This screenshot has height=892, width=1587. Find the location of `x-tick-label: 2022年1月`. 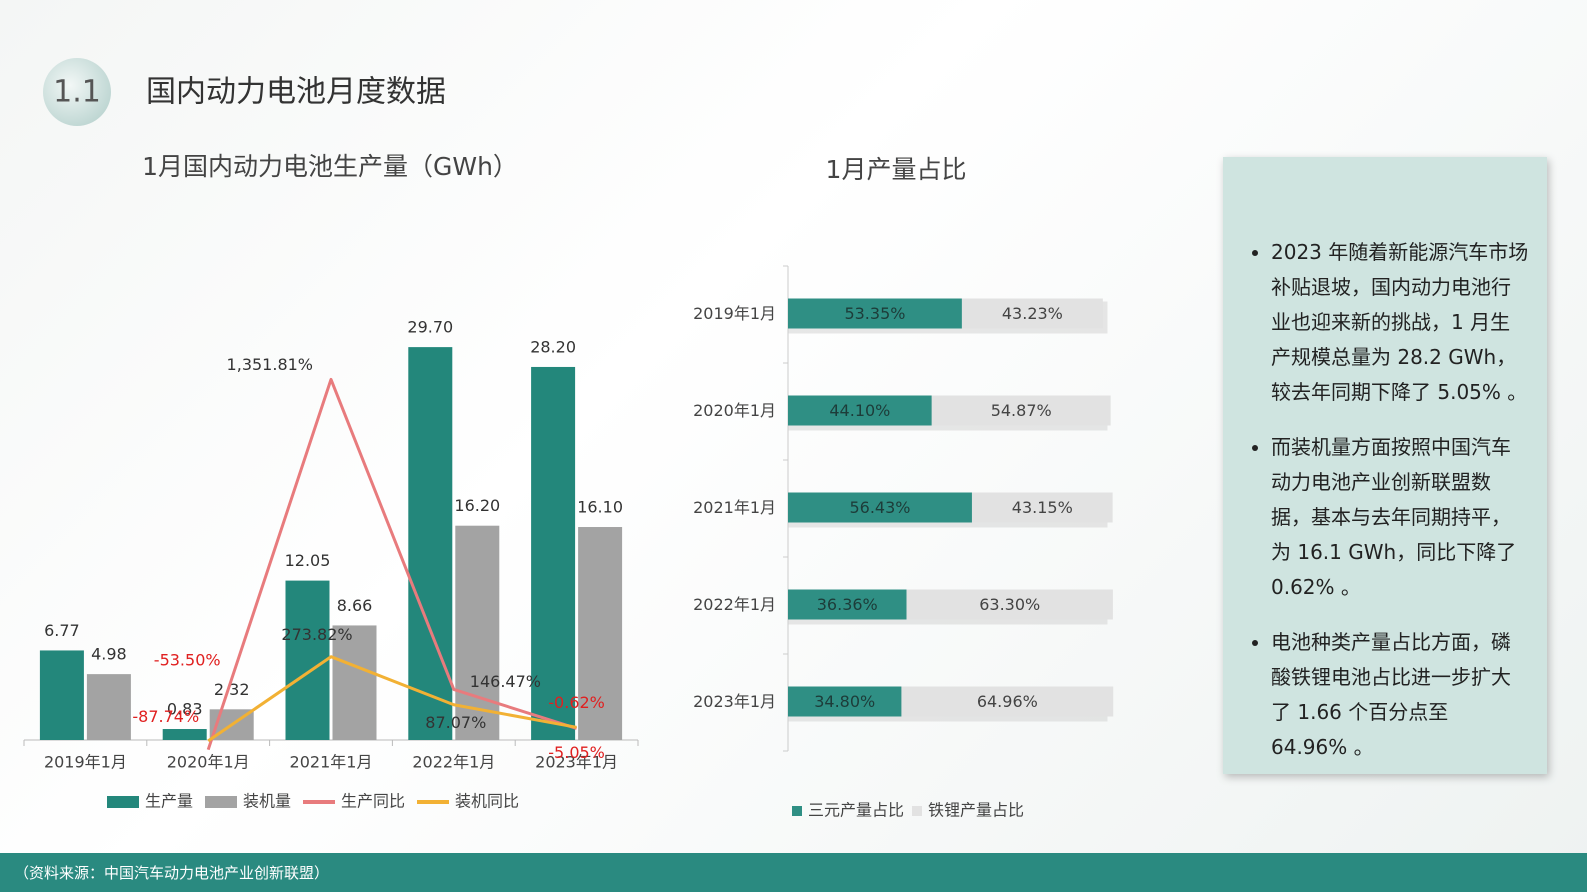

x-tick-label: 2022年1月 is located at coordinates (453, 762).